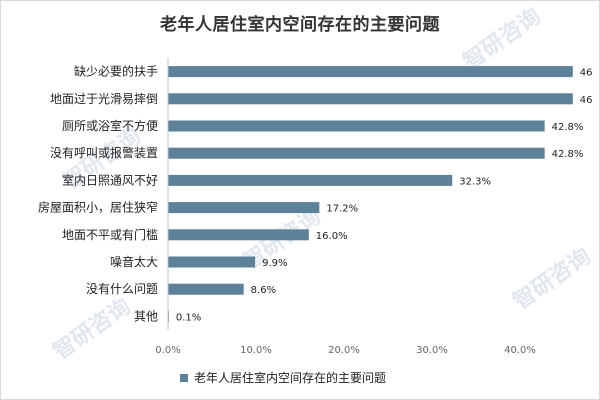 The image size is (600, 400). Describe the element at coordinates (98, 207) in the screenshot. I see `category-label: 房屋面积小，居住狭窄` at that location.